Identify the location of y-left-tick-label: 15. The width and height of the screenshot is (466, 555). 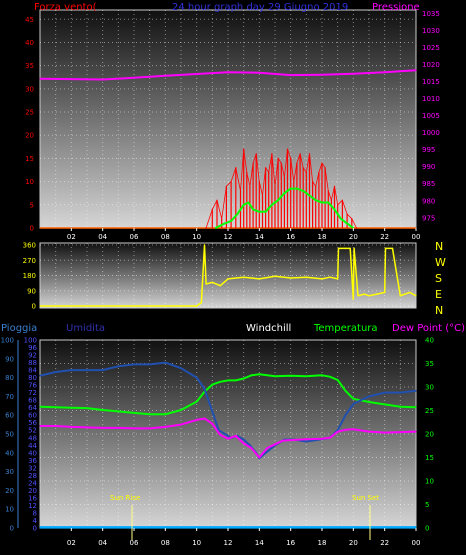
(29, 159).